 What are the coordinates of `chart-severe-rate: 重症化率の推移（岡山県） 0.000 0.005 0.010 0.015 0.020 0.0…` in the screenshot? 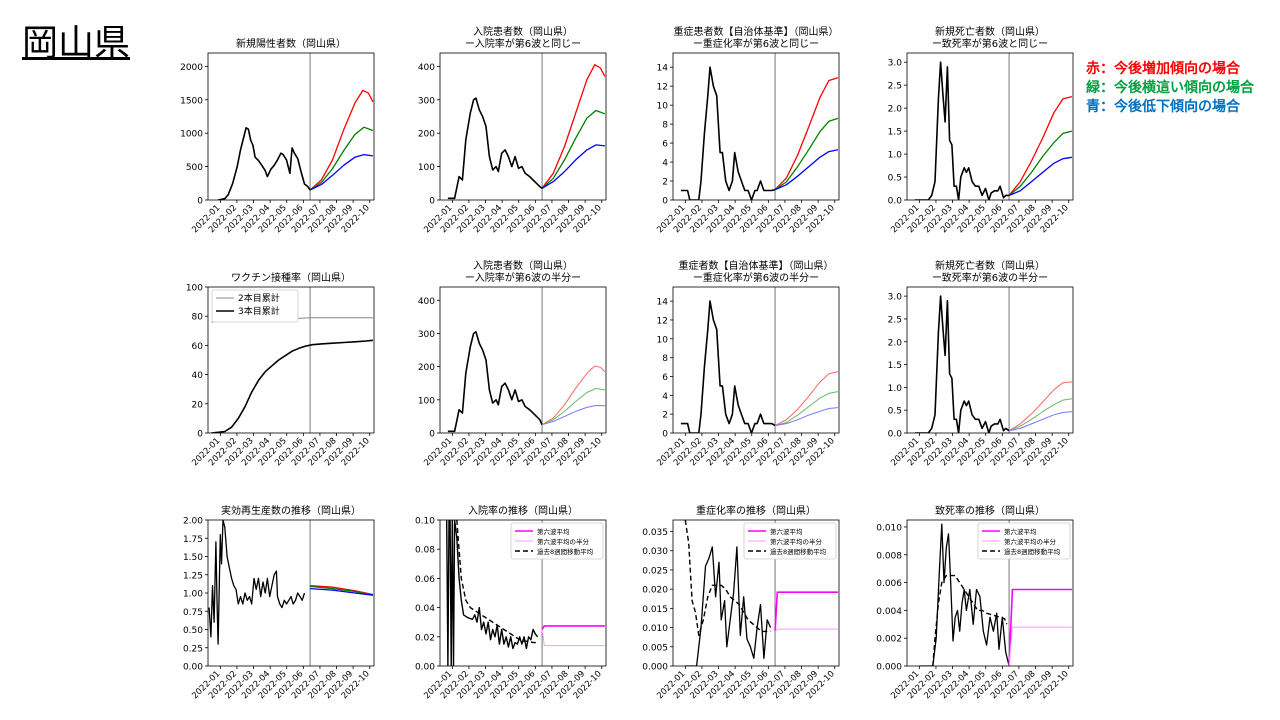 It's located at (741, 602).